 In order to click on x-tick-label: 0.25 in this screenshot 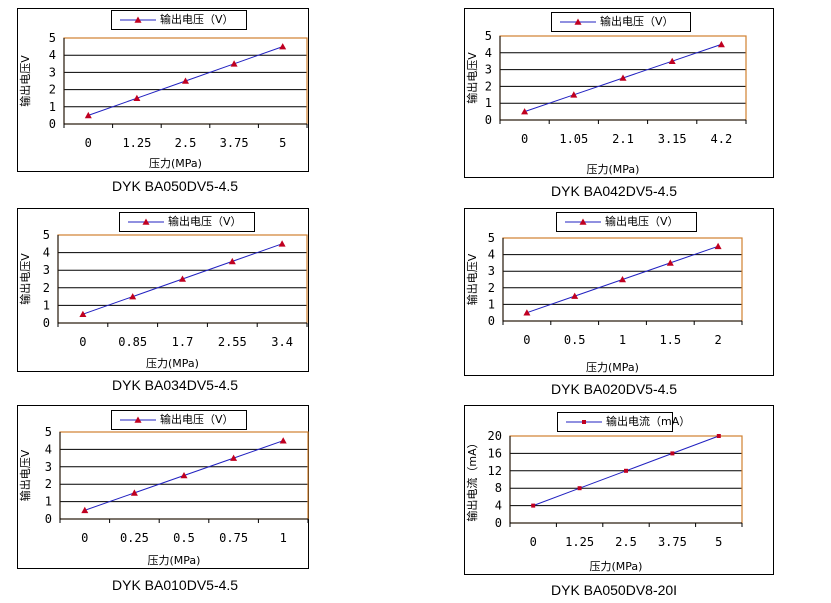, I will do `click(134, 538)`.